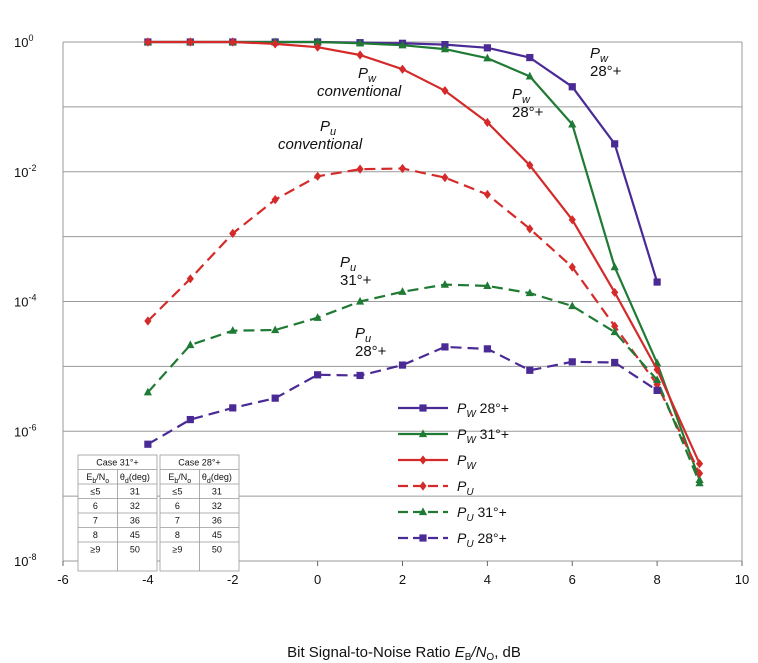 The width and height of the screenshot is (758, 663). I want to click on legend-item-pu31: PU 31°+, so click(452, 514).